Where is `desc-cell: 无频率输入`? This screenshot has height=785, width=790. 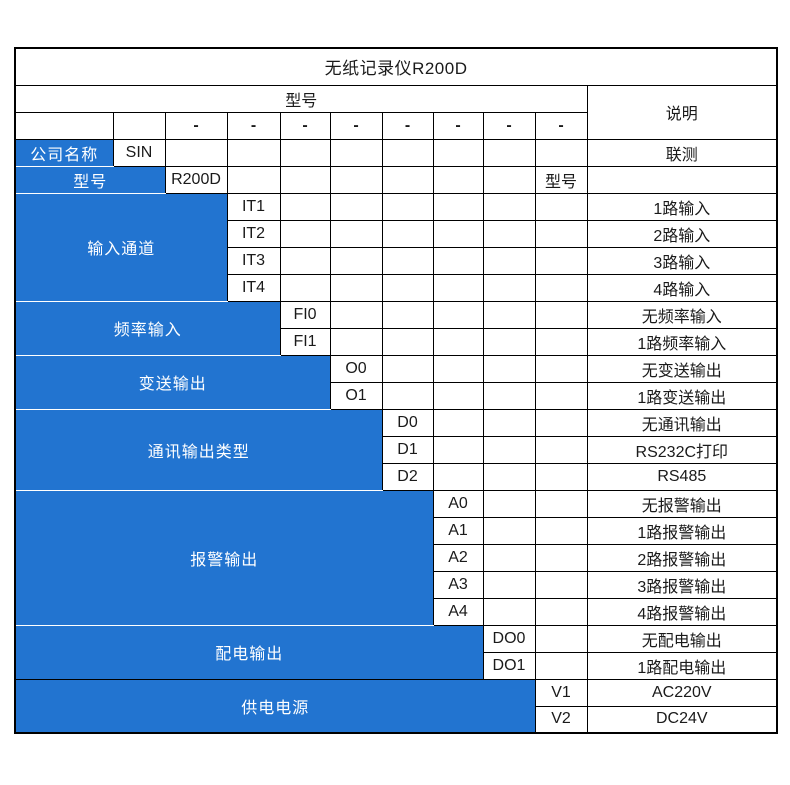
desc-cell: 无频率输入 is located at coordinates (682, 314).